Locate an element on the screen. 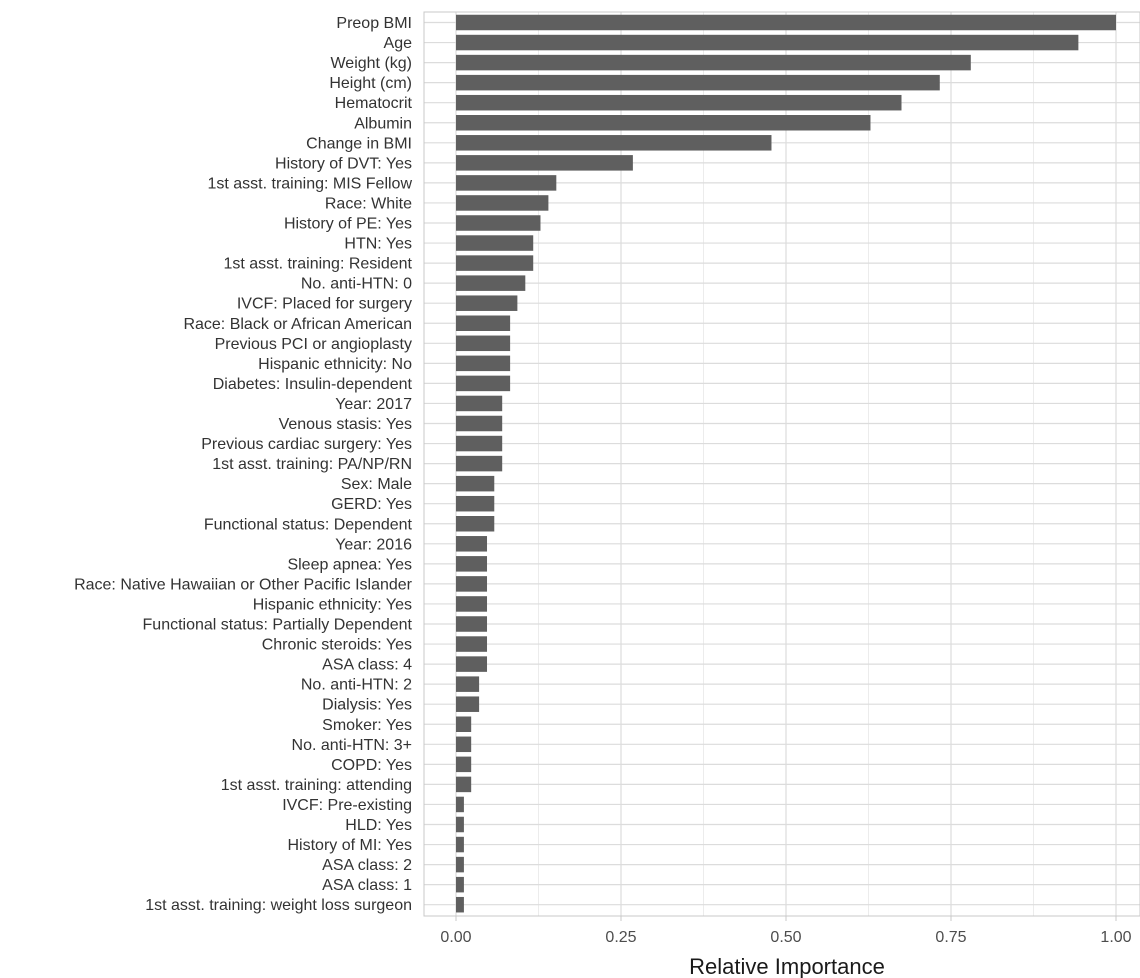 Image resolution: width=1140 pixels, height=978 pixels. category-label: Sex: Male is located at coordinates (376, 484).